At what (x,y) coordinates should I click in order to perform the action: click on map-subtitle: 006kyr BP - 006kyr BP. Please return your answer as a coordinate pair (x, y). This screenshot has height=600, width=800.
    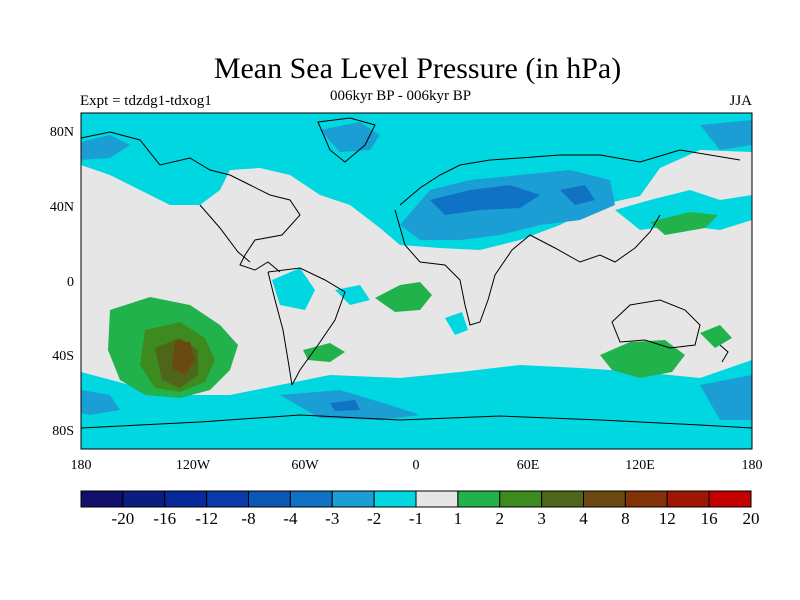
    Looking at the image, I should click on (401, 96).